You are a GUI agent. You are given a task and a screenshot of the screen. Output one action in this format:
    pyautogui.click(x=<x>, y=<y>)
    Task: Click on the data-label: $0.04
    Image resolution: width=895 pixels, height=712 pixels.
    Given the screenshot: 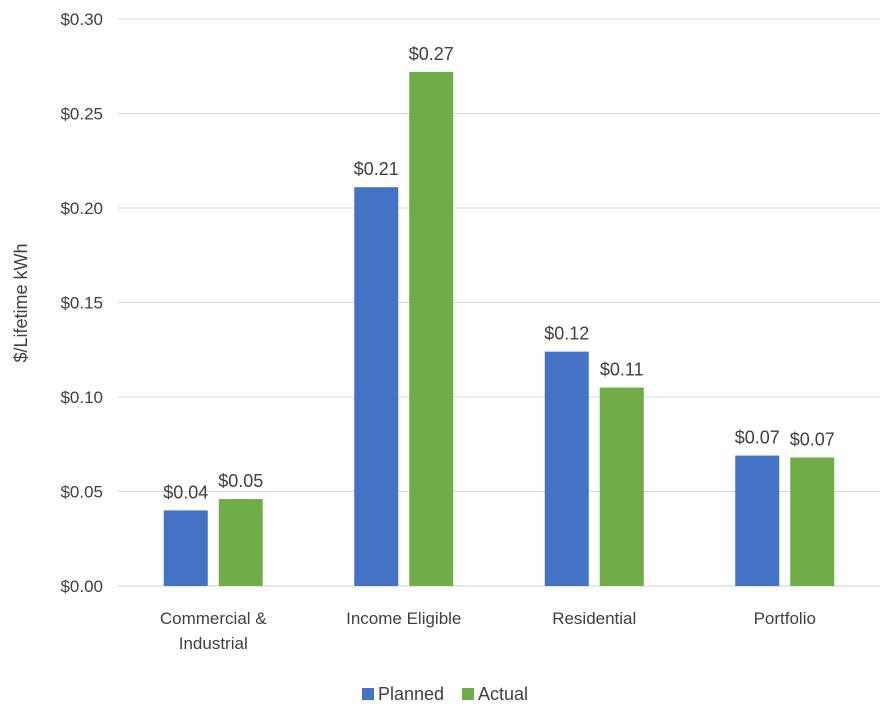 What is the action you would take?
    pyautogui.click(x=185, y=492)
    